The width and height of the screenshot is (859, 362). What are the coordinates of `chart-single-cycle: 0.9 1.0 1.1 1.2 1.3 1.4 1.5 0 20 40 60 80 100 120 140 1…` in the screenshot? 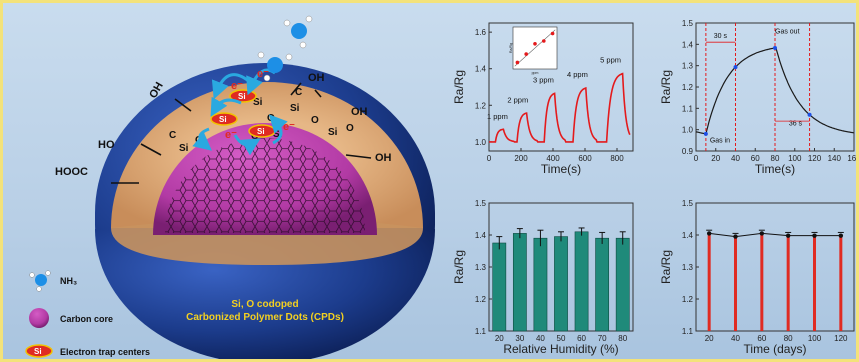 It's located at (759, 97).